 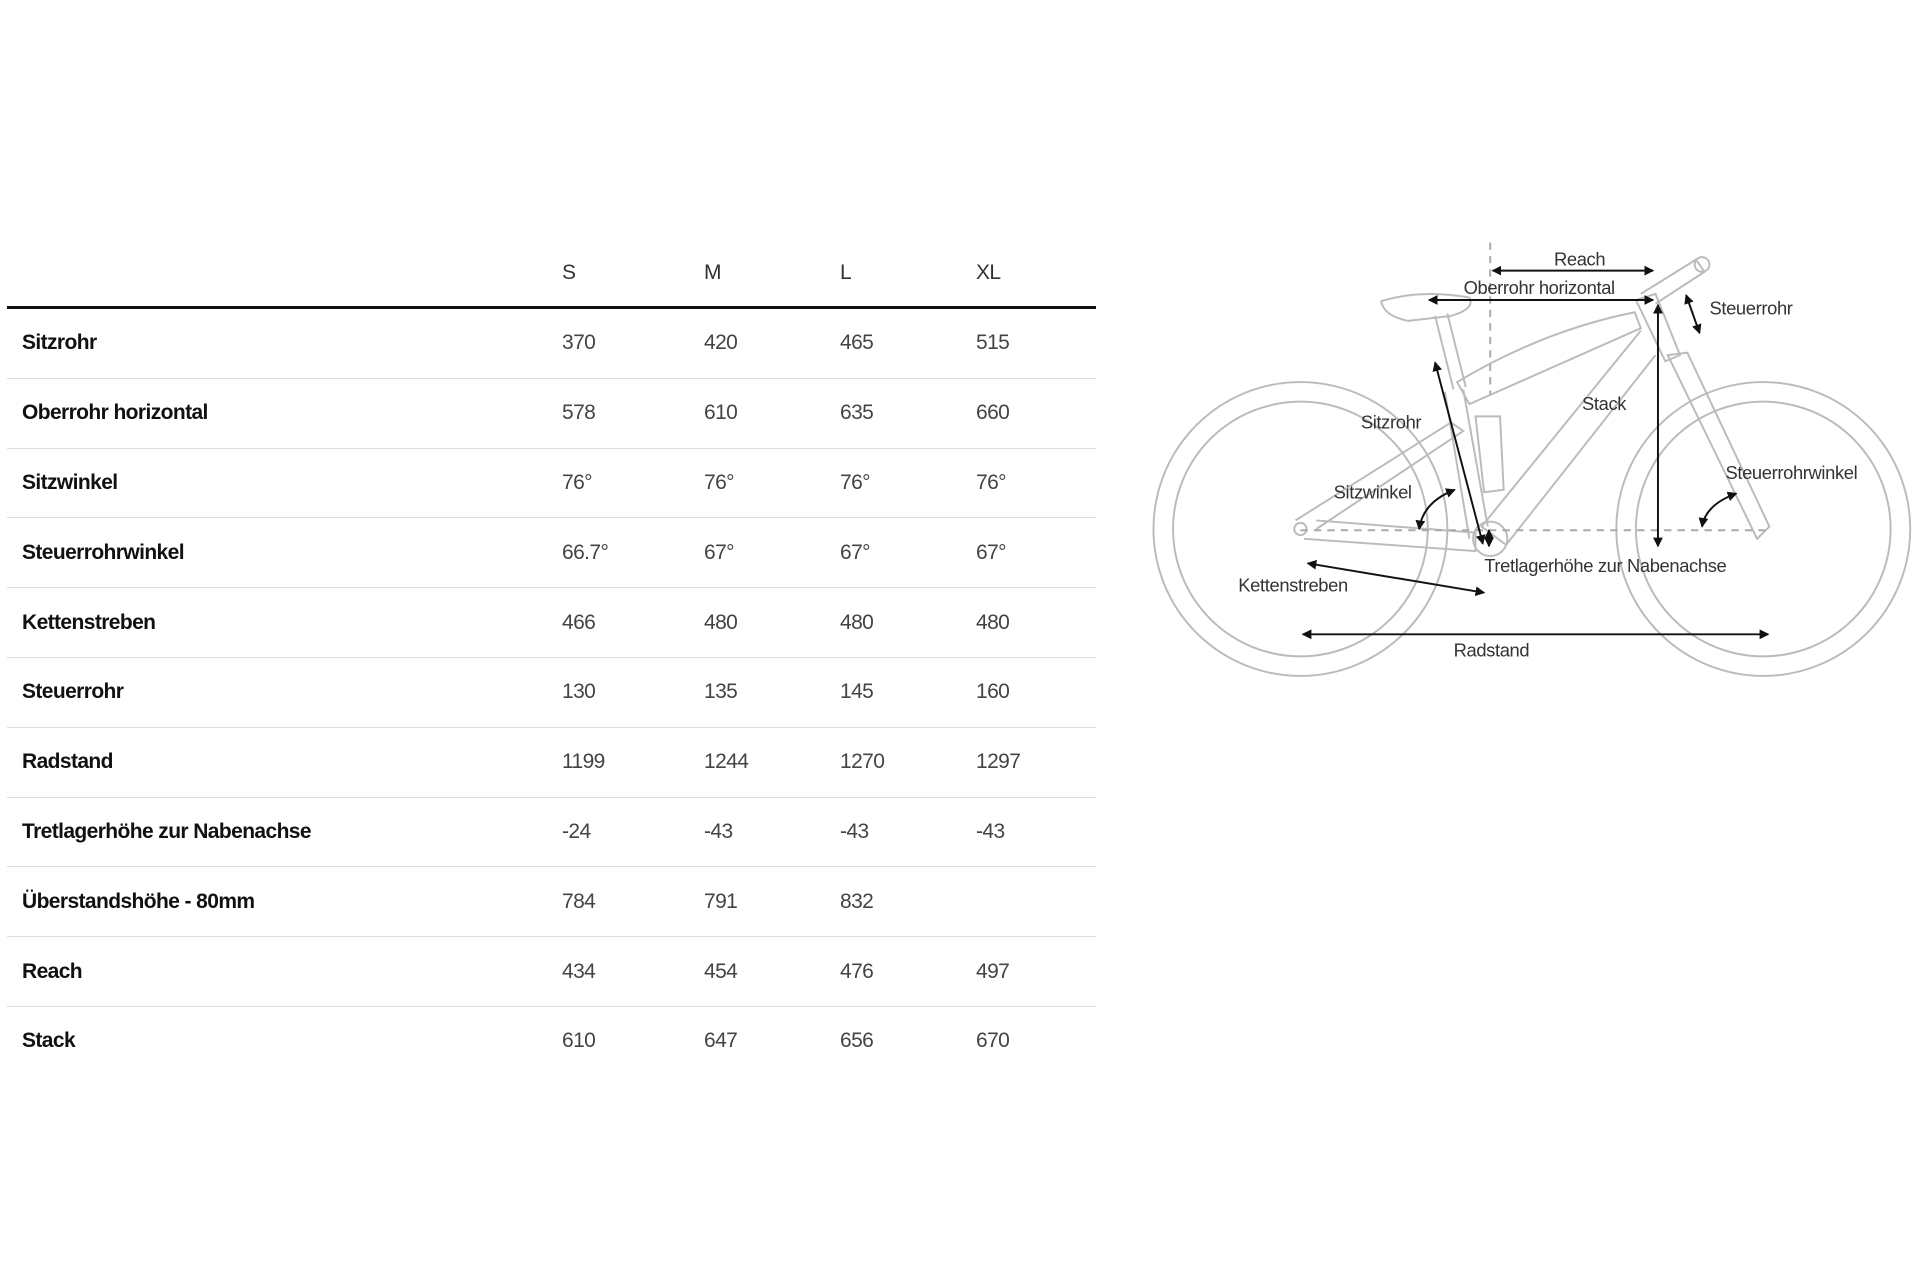 I want to click on cell-xl: 480, so click(x=993, y=622).